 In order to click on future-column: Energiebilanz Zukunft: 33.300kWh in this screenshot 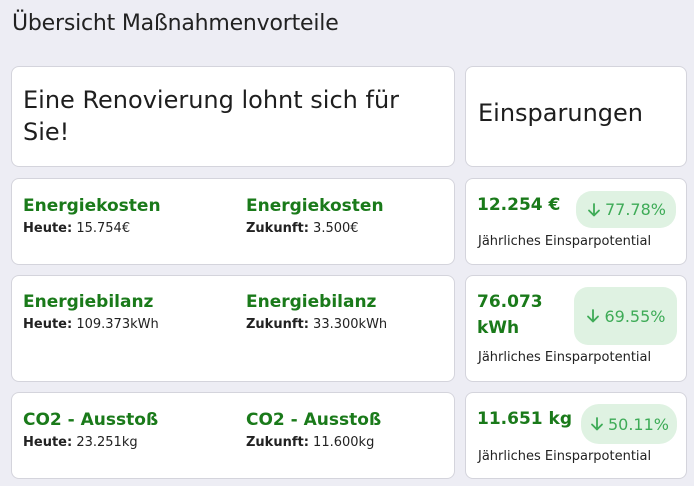, I will do `click(316, 311)`.